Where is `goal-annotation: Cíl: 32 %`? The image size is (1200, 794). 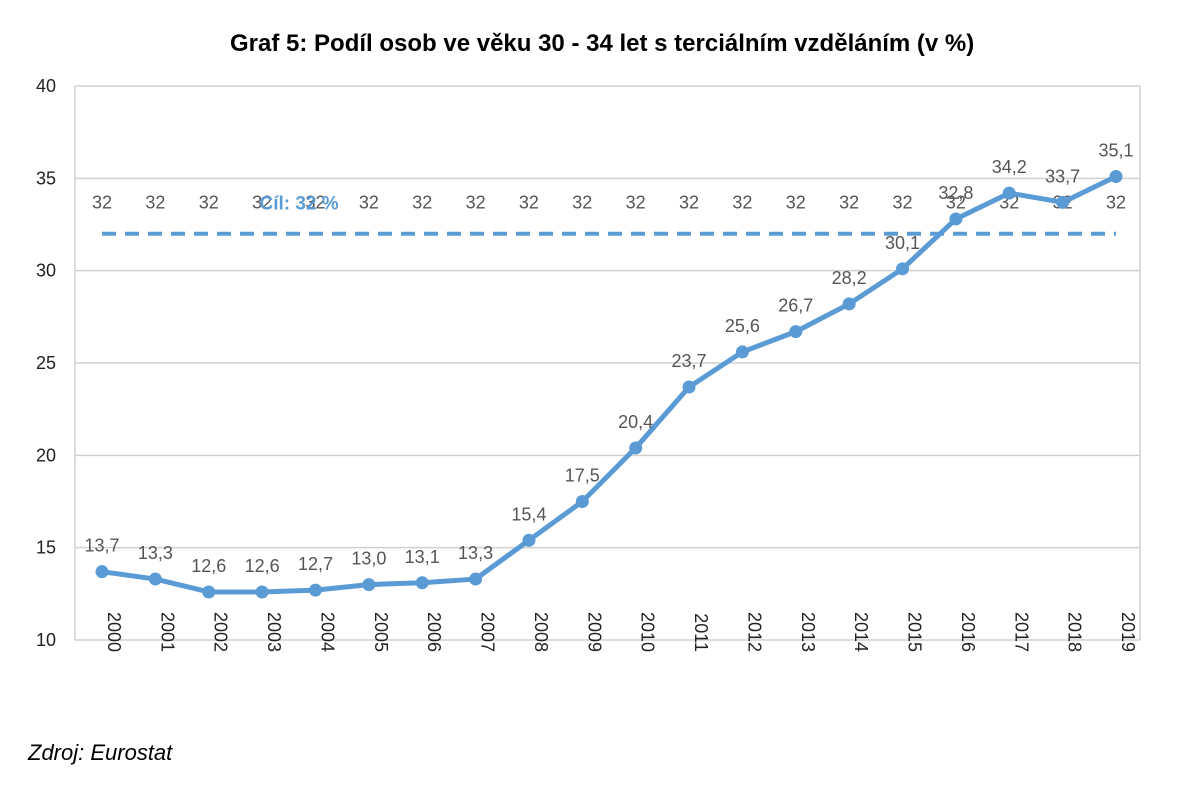 goal-annotation: Cíl: 32 % is located at coordinates (299, 204).